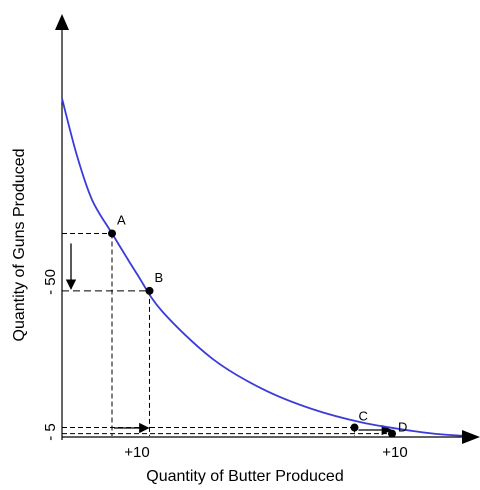 This screenshot has height=490, width=480. What do you see at coordinates (392, 433) in the screenshot?
I see `point-d` at bounding box center [392, 433].